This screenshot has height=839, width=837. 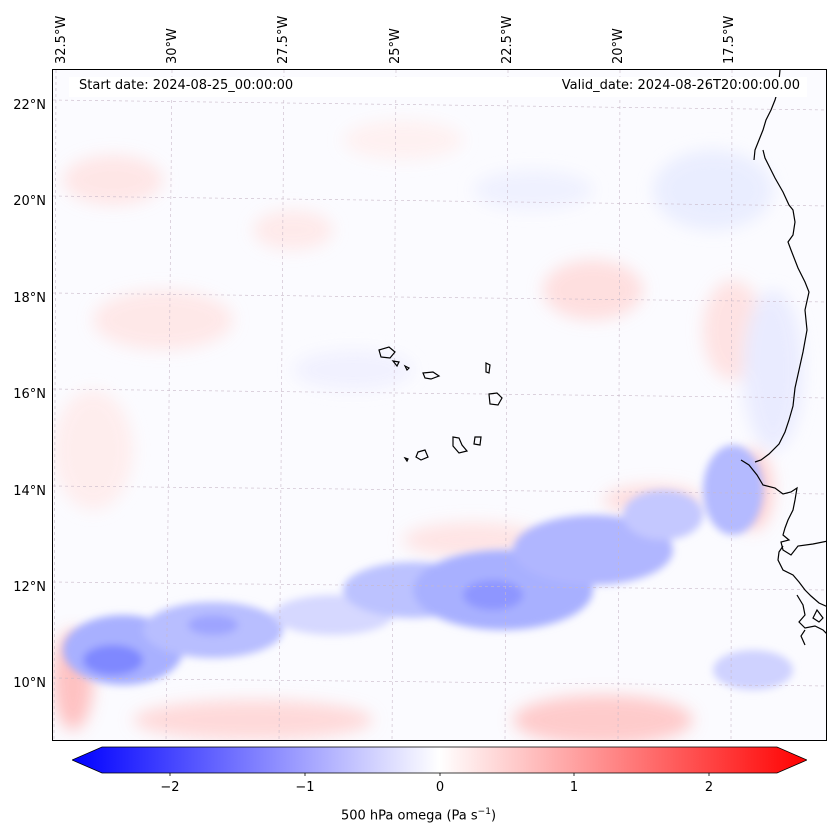 I want to click on lon-label-32-5w: 32.5°W, so click(x=61, y=39).